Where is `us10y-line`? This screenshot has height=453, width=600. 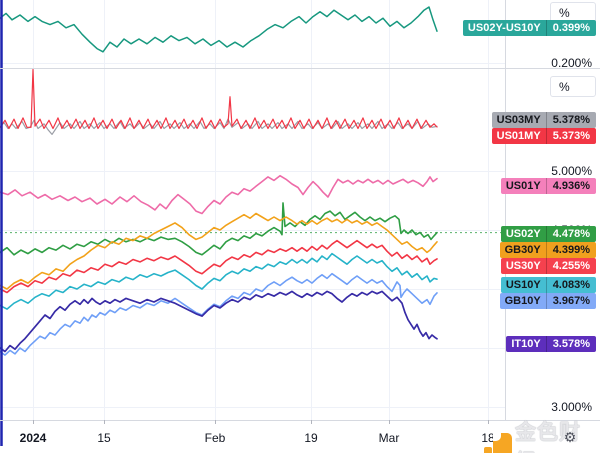
us10y-line is located at coordinates (219, 281).